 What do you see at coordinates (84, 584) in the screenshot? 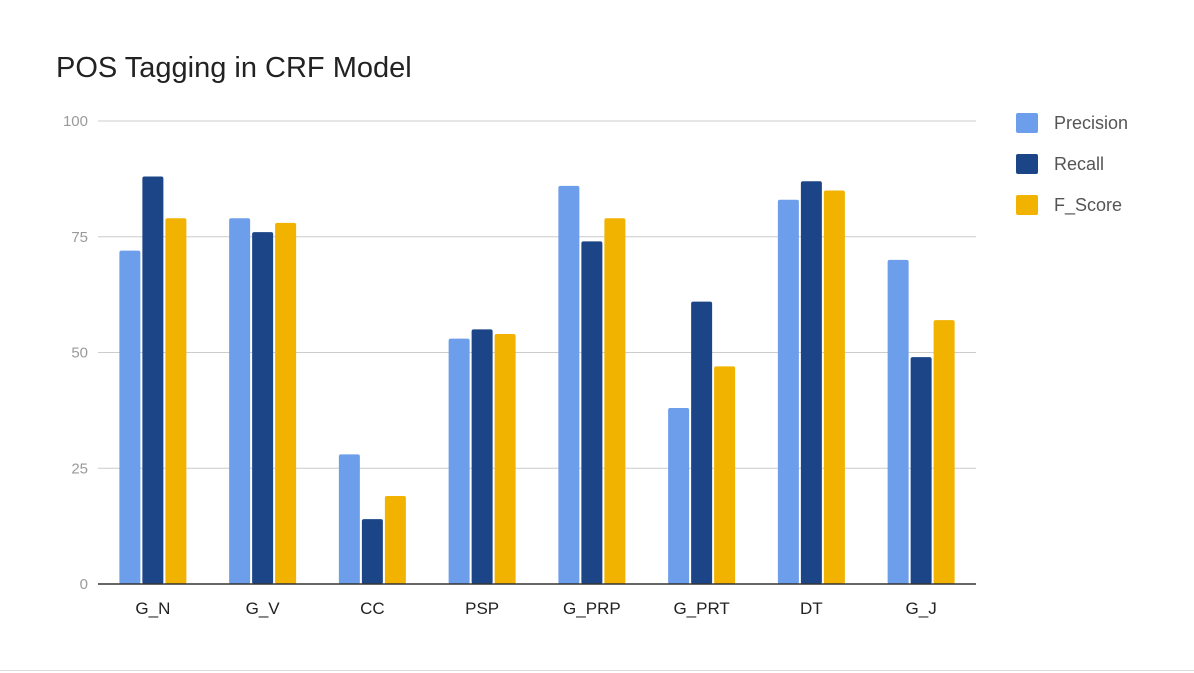
I see `y-tick-label: 0` at bounding box center [84, 584].